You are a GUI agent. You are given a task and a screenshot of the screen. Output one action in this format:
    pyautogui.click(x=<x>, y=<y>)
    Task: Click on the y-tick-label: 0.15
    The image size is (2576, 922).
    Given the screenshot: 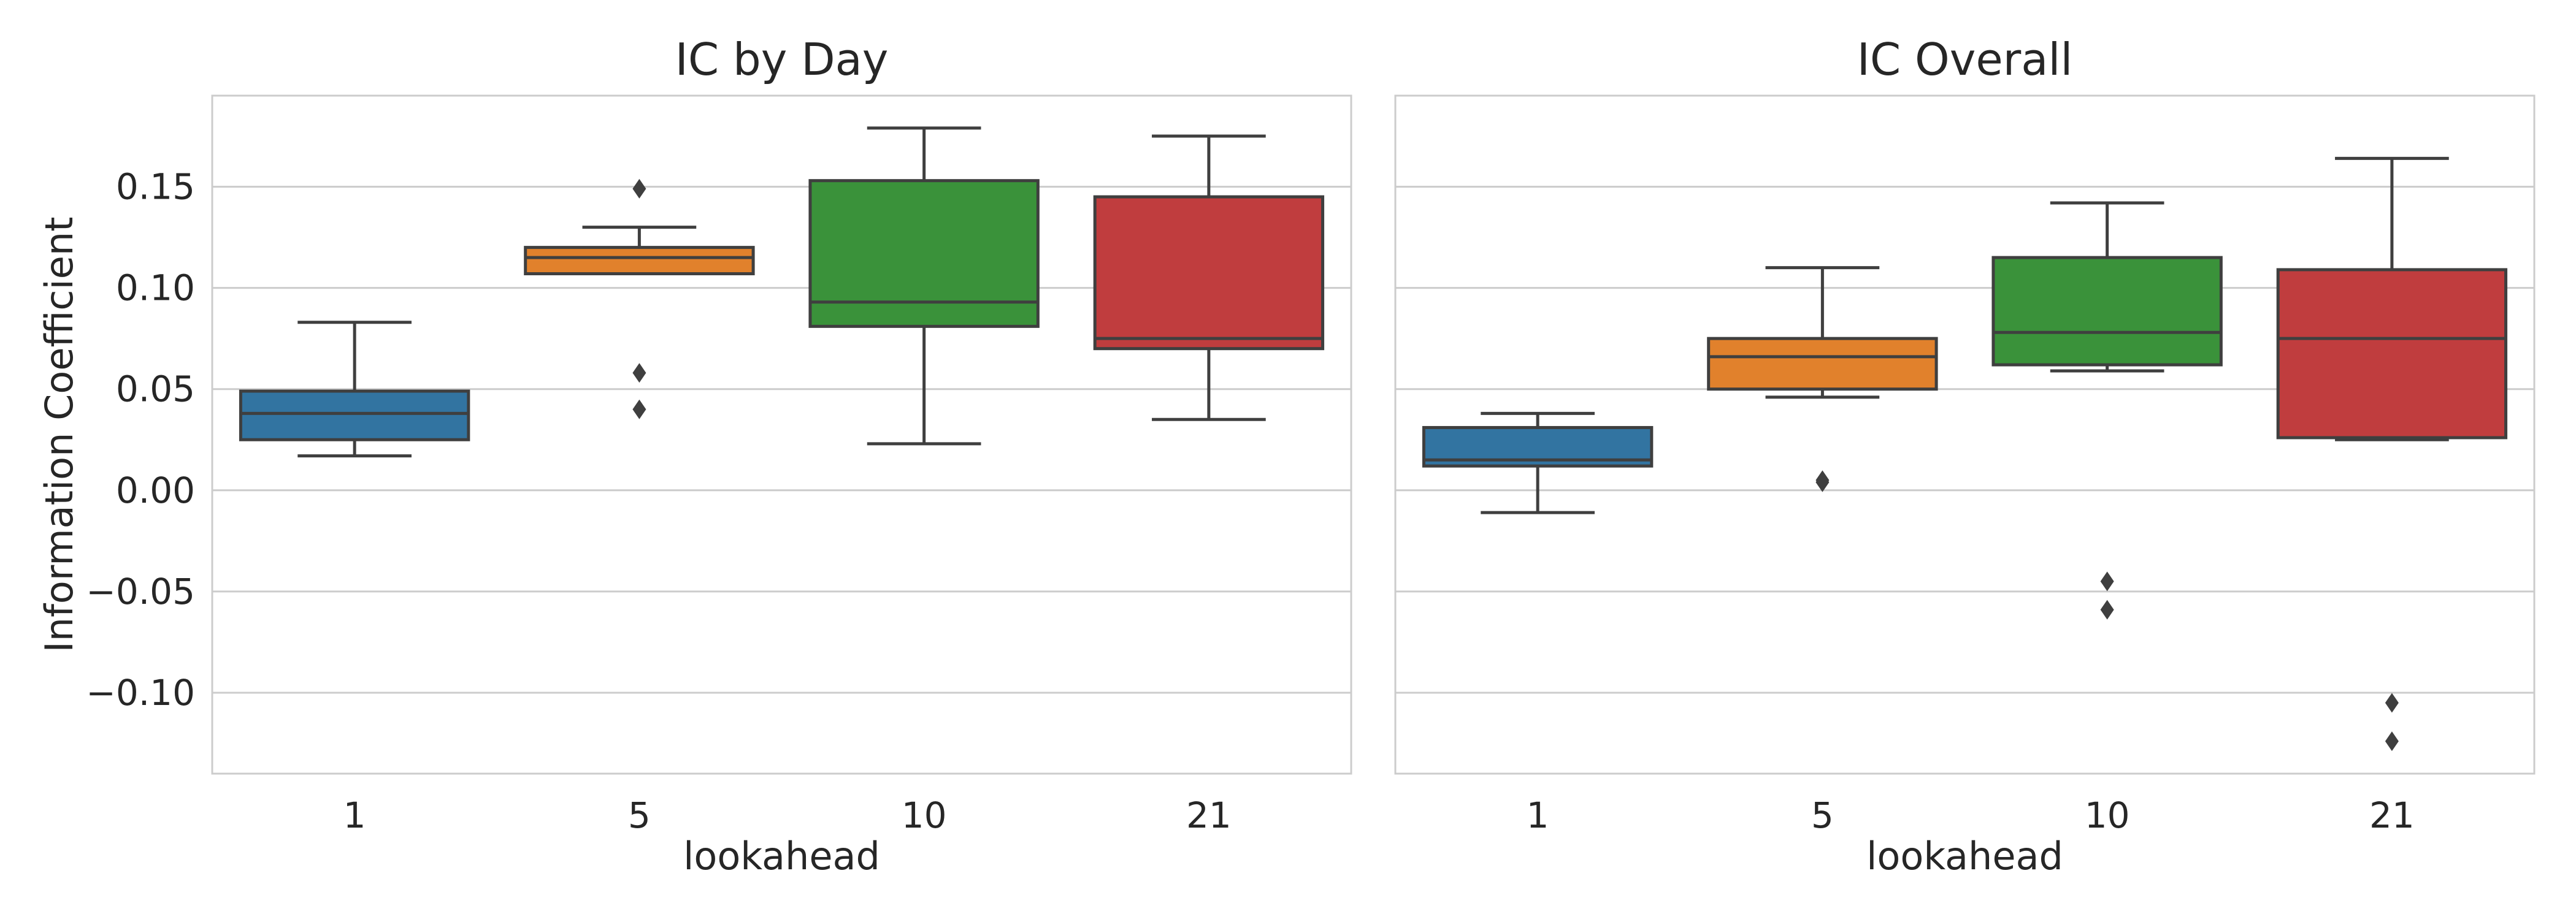 What is the action you would take?
    pyautogui.click(x=155, y=187)
    